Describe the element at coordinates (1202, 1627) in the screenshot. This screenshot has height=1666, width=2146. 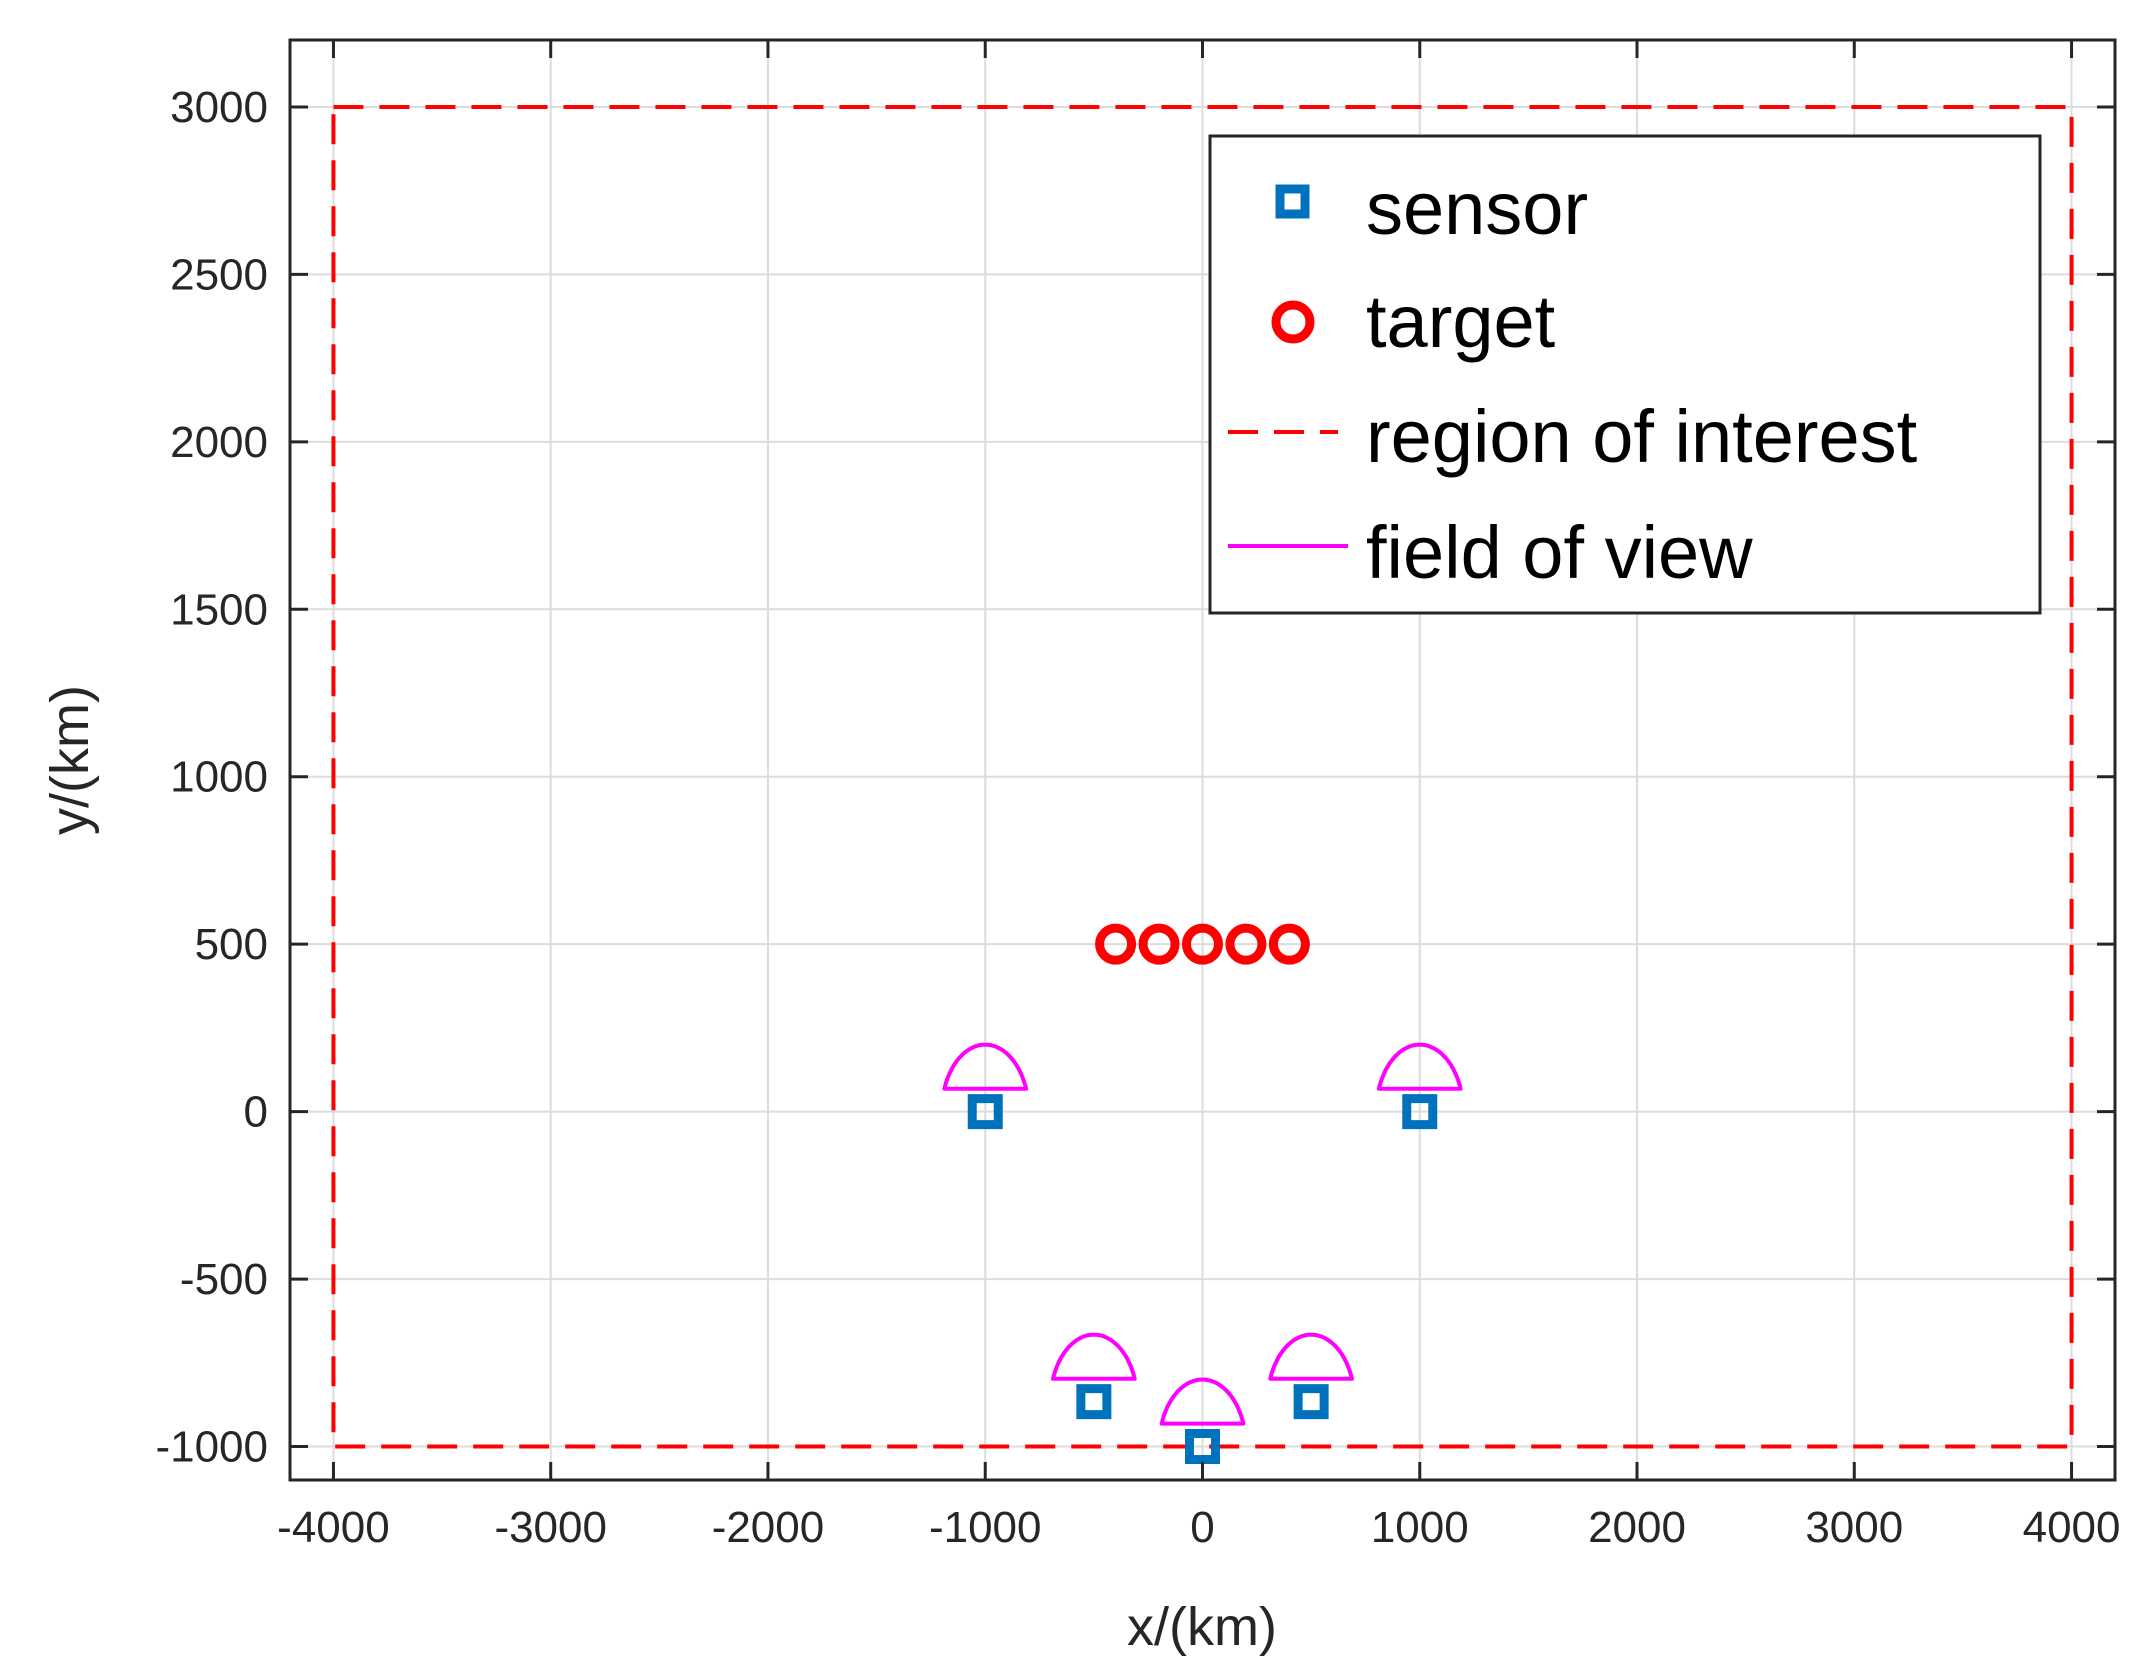
I see `x-axis-label: x/(km)` at that location.